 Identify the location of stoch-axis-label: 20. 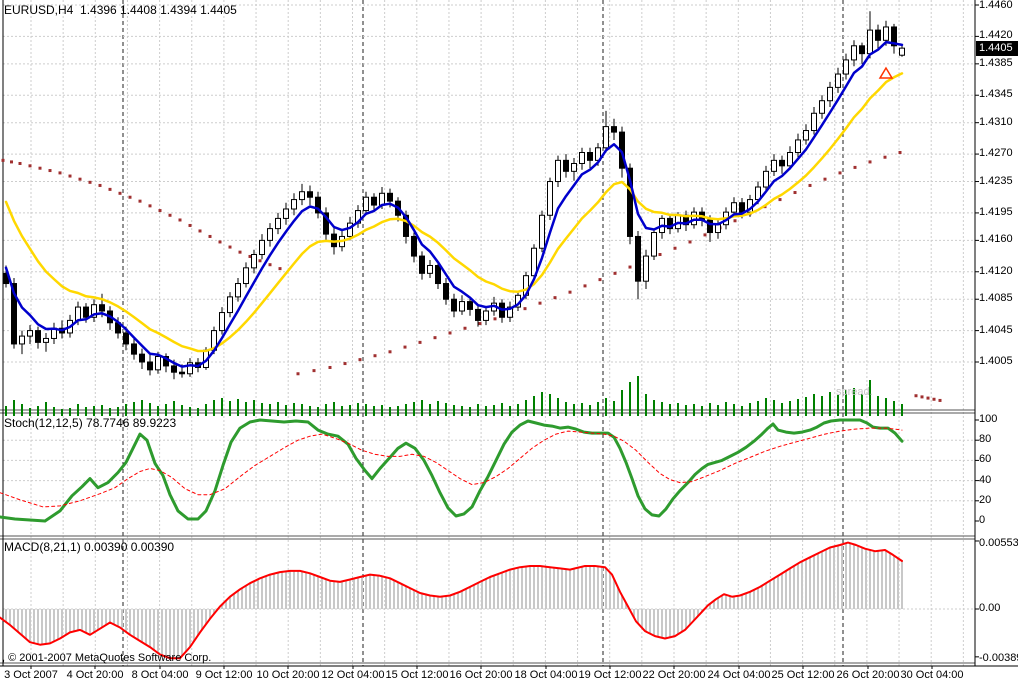
(985, 499).